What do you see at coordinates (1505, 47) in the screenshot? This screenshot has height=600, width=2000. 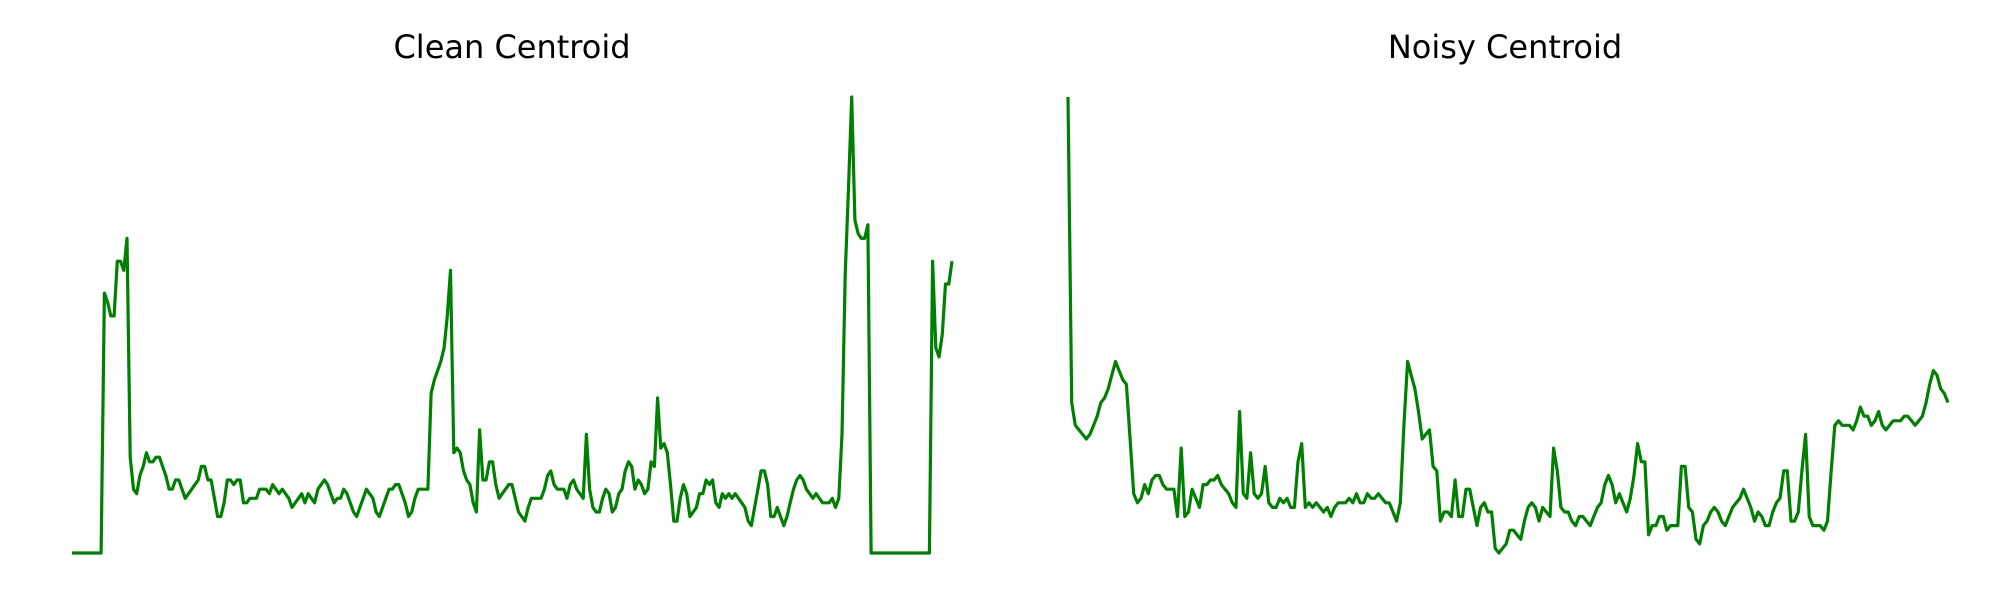 I see `noisy-centroid-title: Noisy Centroid` at bounding box center [1505, 47].